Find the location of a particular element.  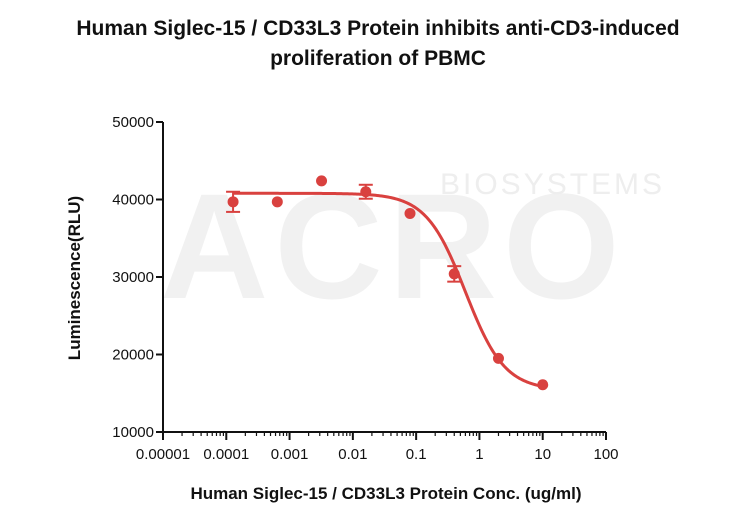

y-tick-label: 30000 is located at coordinates (133, 277).